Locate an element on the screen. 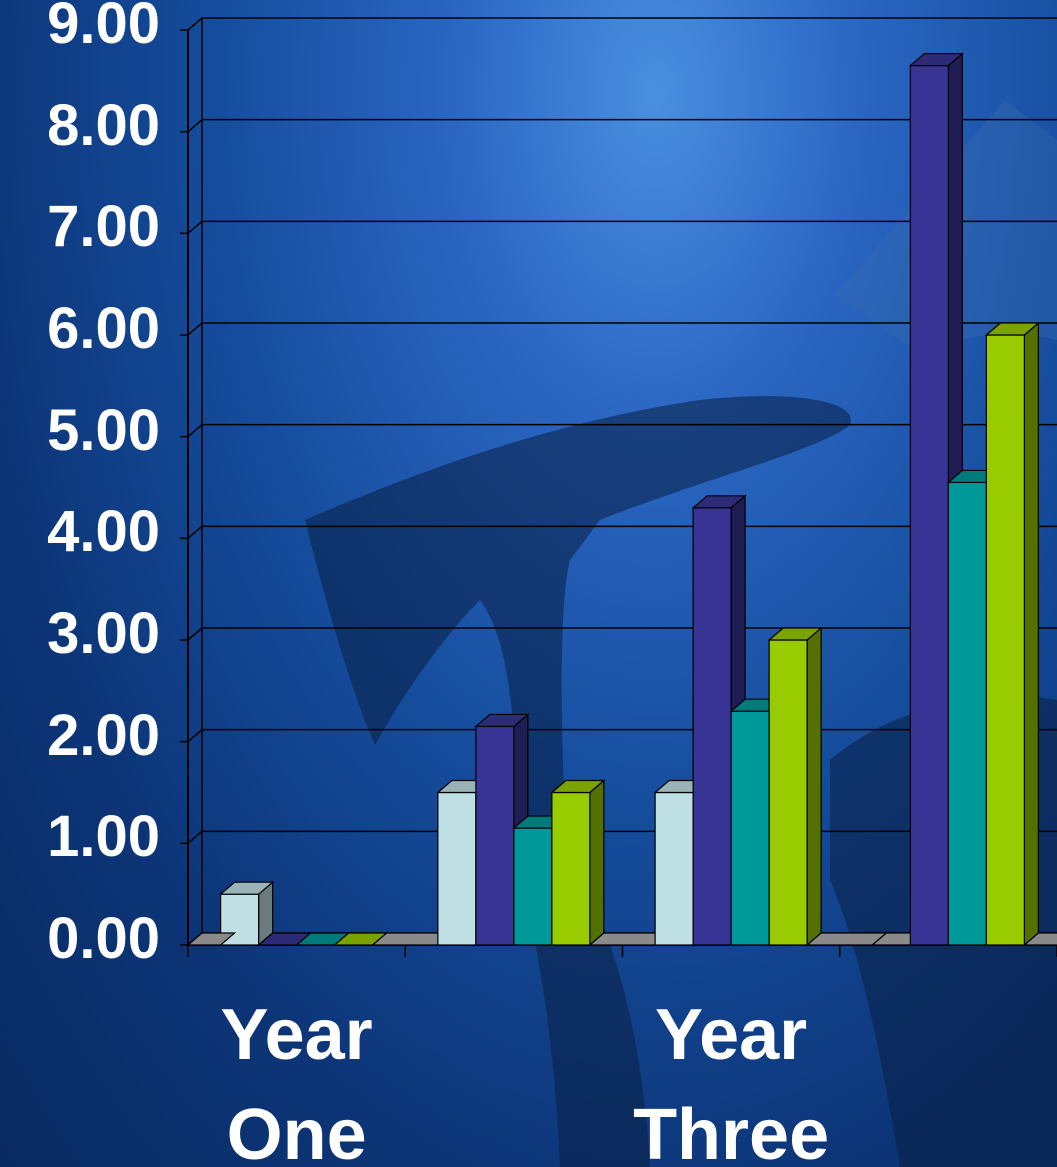 The image size is (1057, 1167). y-tick-label: 4.00 is located at coordinates (103, 532).